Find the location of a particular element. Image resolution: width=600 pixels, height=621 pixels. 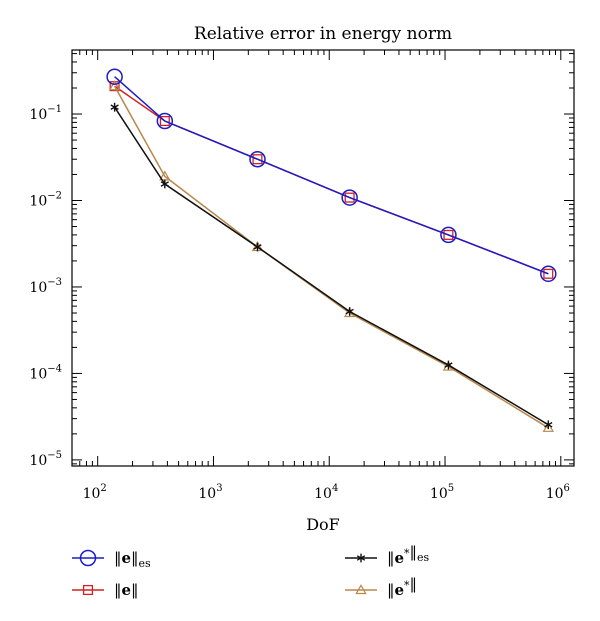

chart-title: Relative error in energy norm is located at coordinates (323, 34).